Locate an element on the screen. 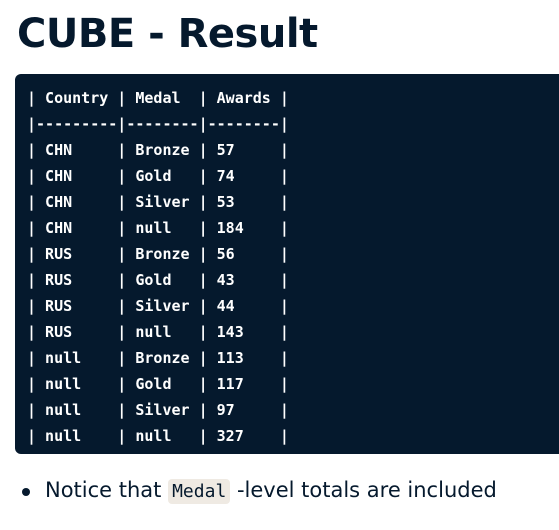 This screenshot has width=559, height=530. code-line-row: | null | Bronze | 113 | is located at coordinates (158, 358).